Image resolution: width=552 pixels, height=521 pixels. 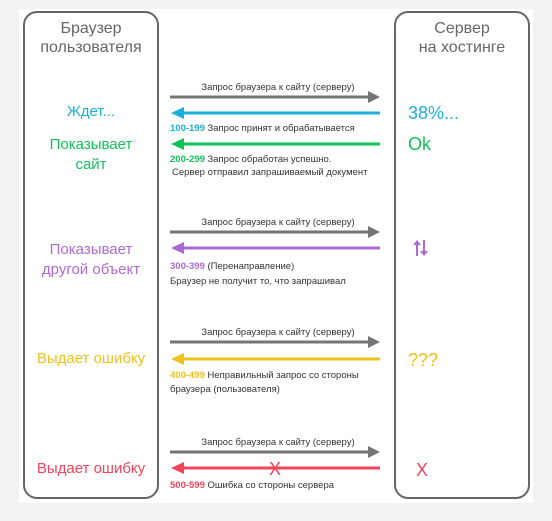 I want to click on desc-100-text: Запрос принят и обрабатывается, so click(x=281, y=128).